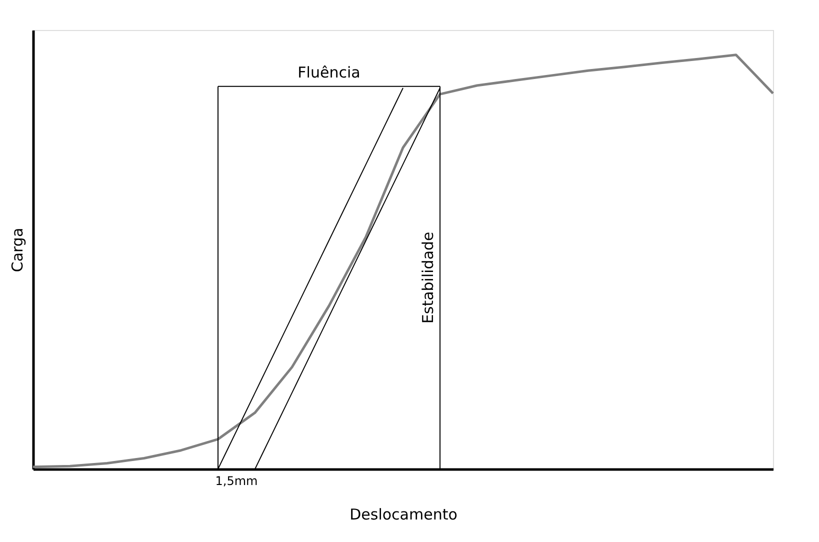  What do you see at coordinates (428, 278) in the screenshot?
I see `annotation: Estabilidade` at bounding box center [428, 278].